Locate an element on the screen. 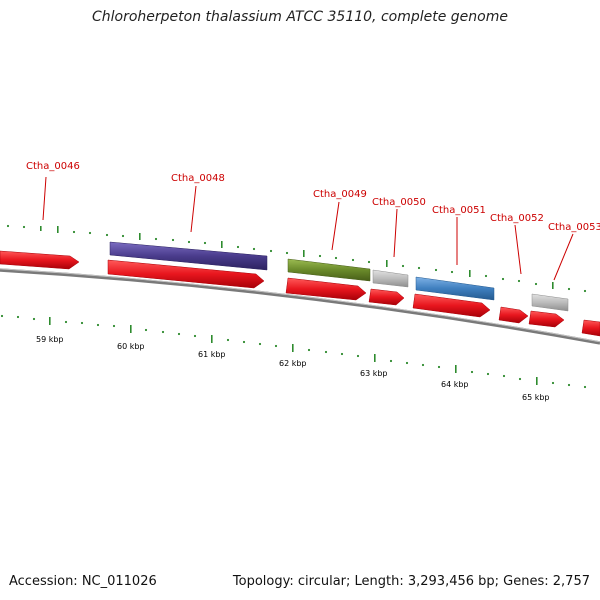 The image size is (600, 600). feature-bar-green is located at coordinates (329, 270).